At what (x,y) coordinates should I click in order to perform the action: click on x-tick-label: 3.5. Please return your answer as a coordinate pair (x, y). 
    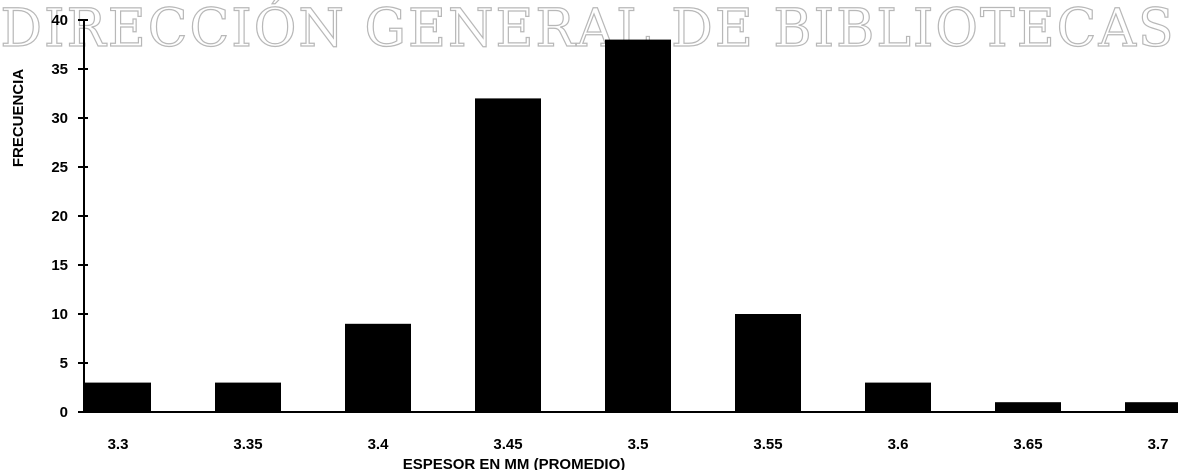
    Looking at the image, I should click on (638, 444).